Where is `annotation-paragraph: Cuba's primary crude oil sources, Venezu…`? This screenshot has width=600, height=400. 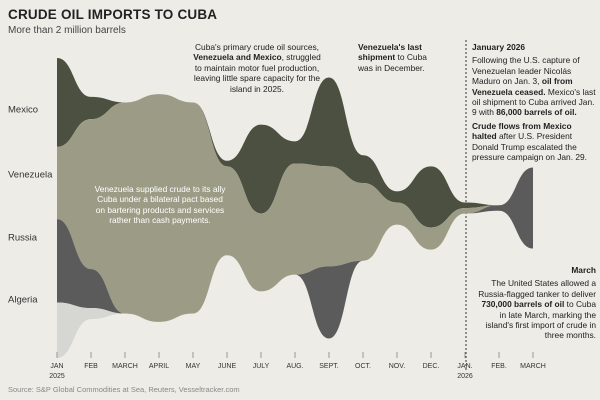 annotation-paragraph: Cuba's primary crude oil sources, Venezu… is located at coordinates (257, 68).